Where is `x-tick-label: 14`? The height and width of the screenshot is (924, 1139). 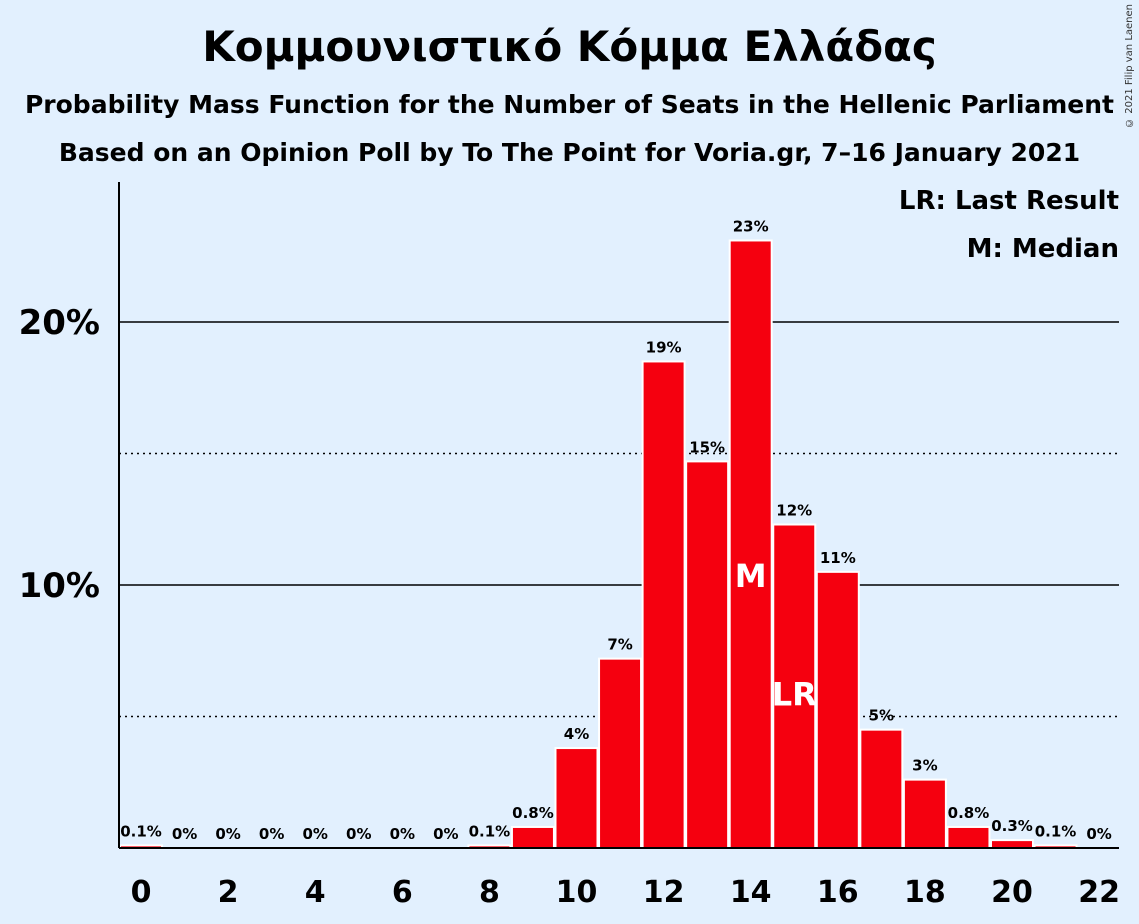 x-tick-label: 14 is located at coordinates (751, 892).